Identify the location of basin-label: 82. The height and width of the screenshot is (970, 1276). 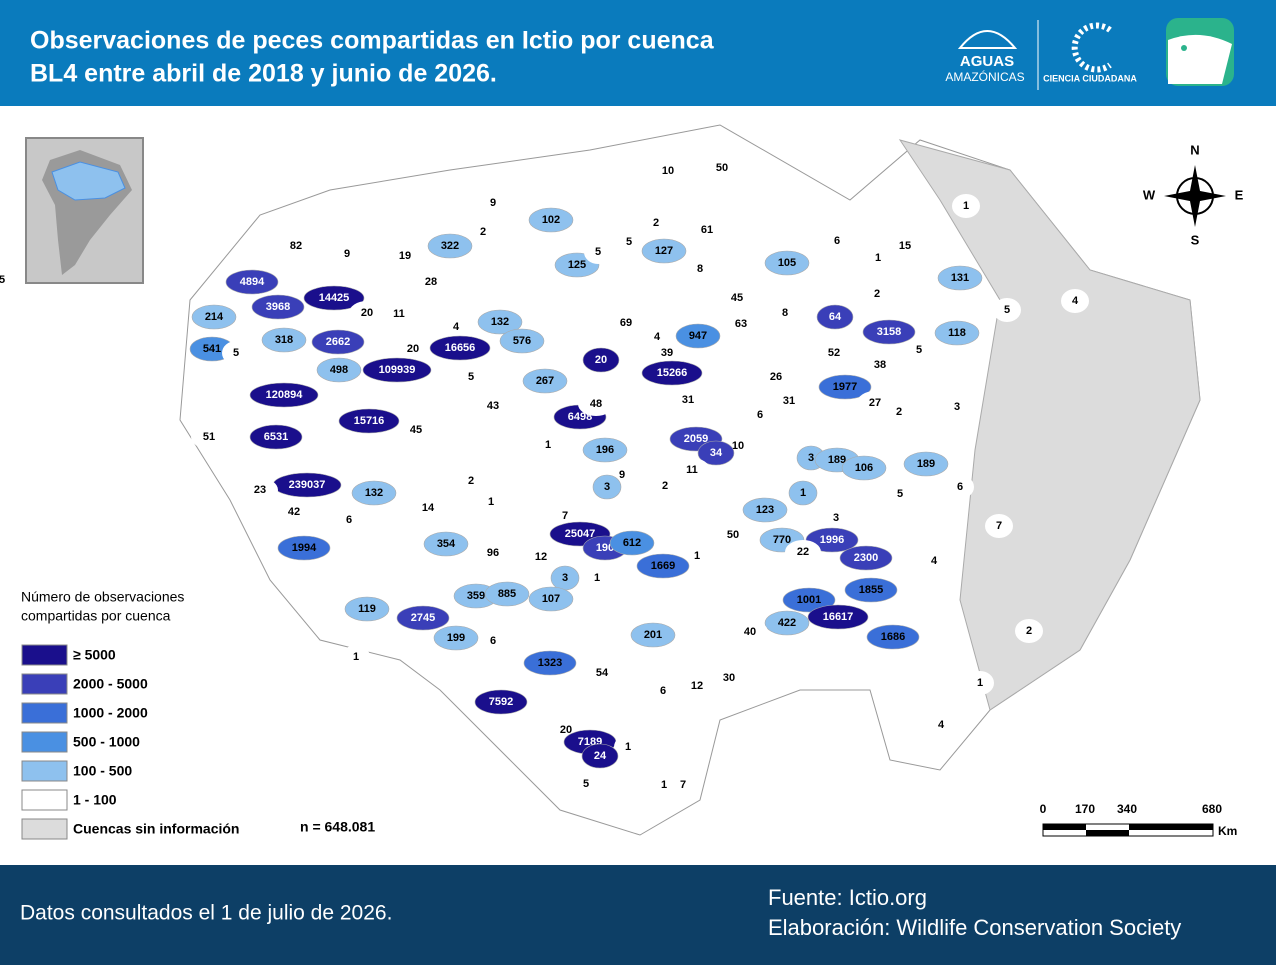
(296, 246).